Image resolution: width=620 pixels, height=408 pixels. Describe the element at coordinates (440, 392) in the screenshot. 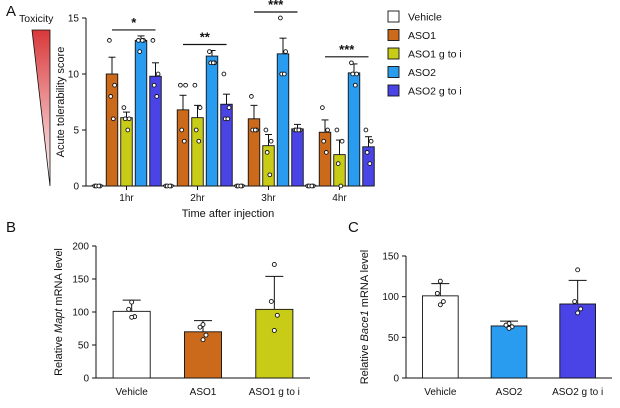

I see `x-tick-label: Vehicle` at that location.